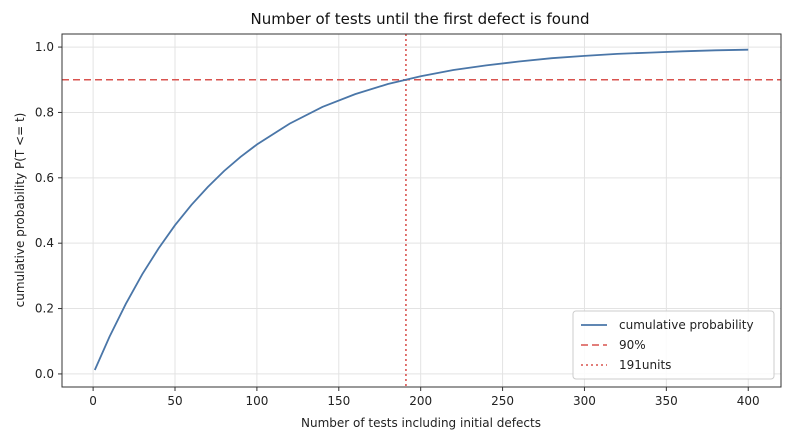 The width and height of the screenshot is (790, 440). Describe the element at coordinates (502, 401) in the screenshot. I see `x-tick-label: 250` at that location.